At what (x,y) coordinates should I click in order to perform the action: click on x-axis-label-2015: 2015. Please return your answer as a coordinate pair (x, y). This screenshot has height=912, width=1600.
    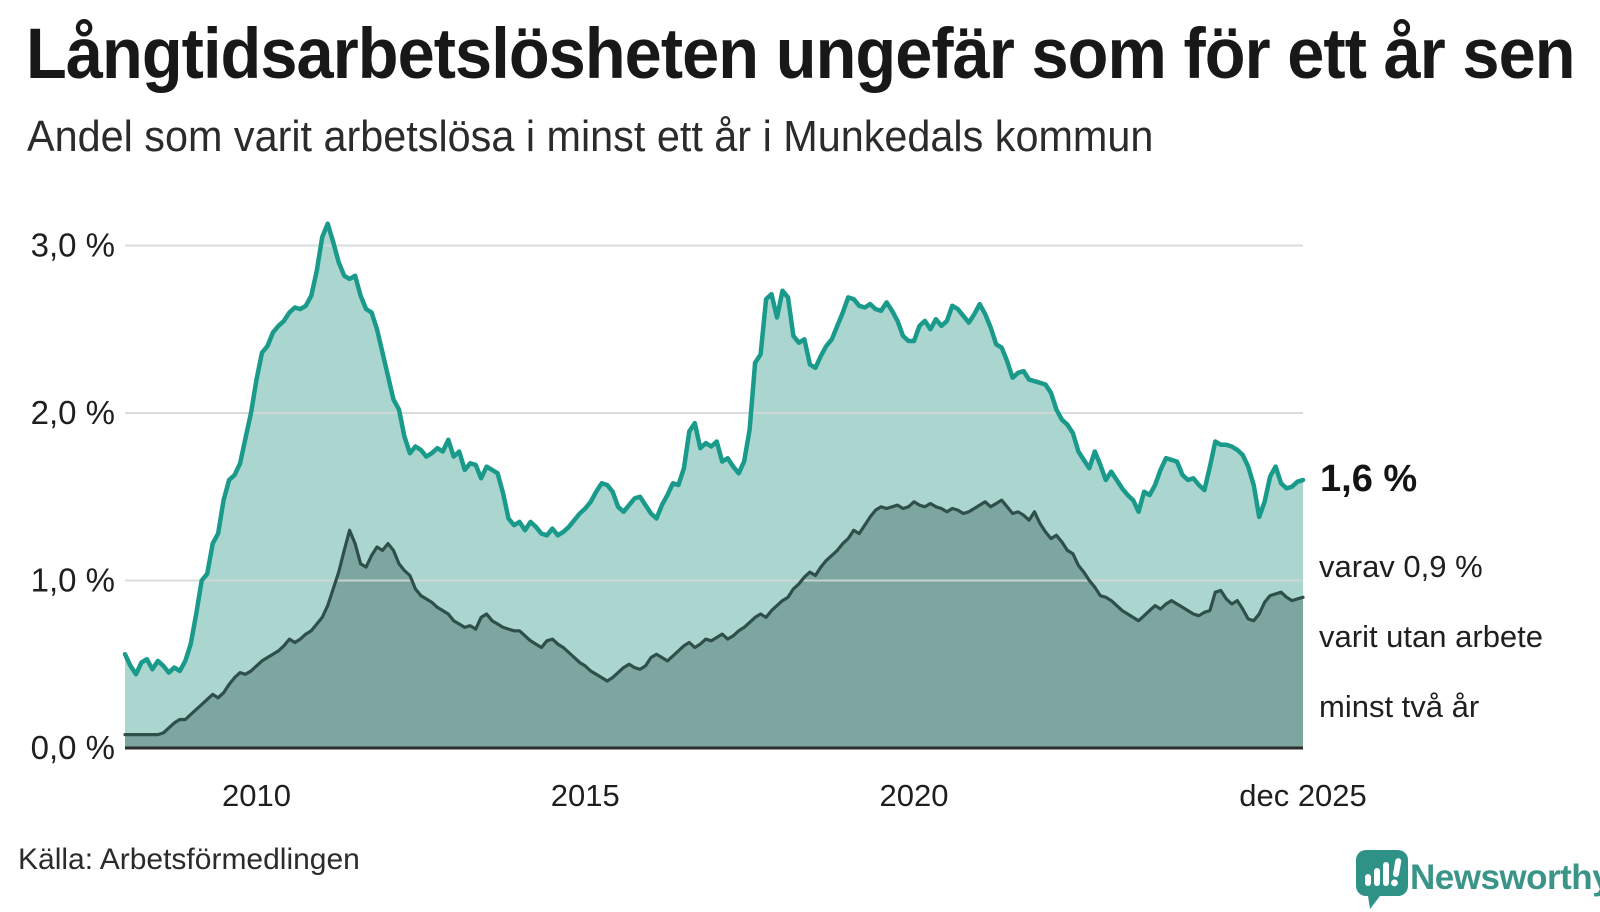
    Looking at the image, I should click on (585, 795).